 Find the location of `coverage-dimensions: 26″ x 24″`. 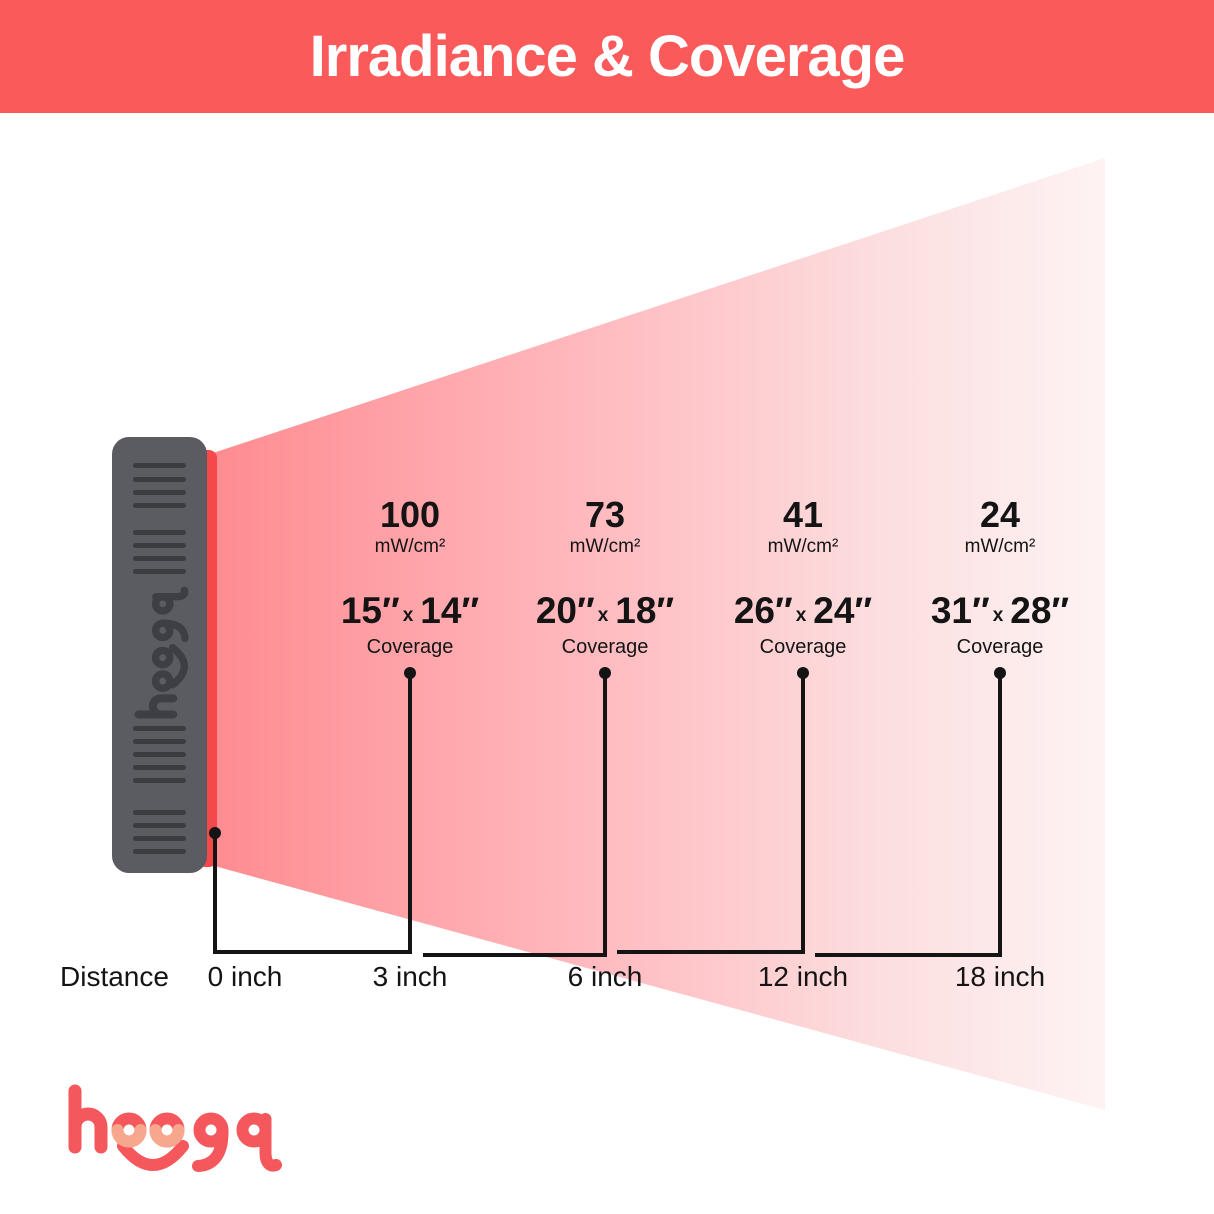

coverage-dimensions: 26″ x 24″ is located at coordinates (803, 613).